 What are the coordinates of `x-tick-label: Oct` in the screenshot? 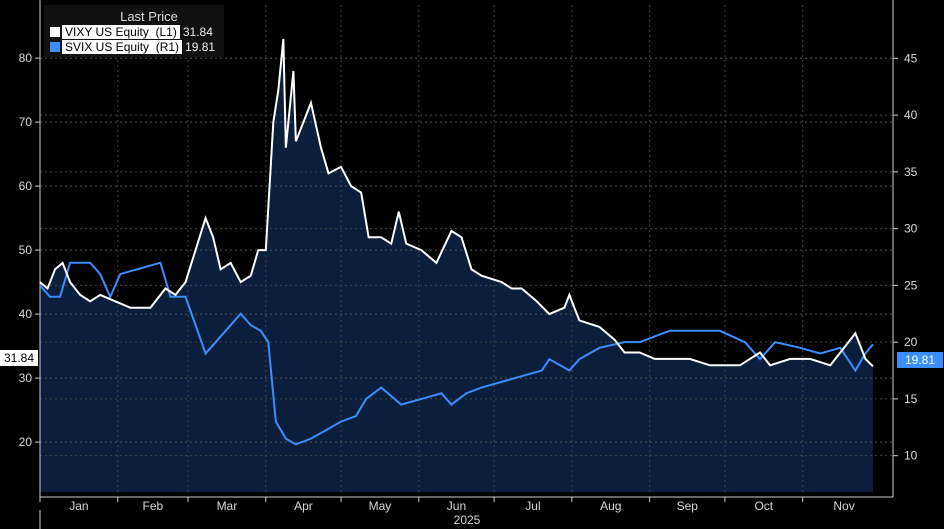 It's located at (763, 506).